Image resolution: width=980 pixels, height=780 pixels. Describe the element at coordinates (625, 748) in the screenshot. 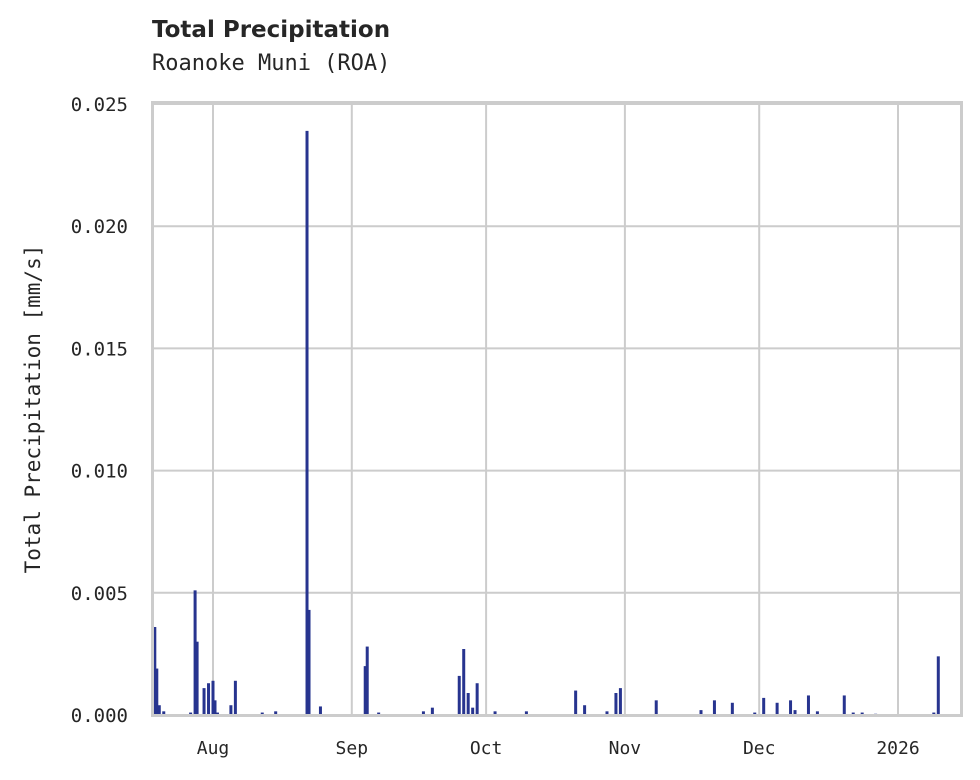

I see `x-tick-label: Nov` at that location.